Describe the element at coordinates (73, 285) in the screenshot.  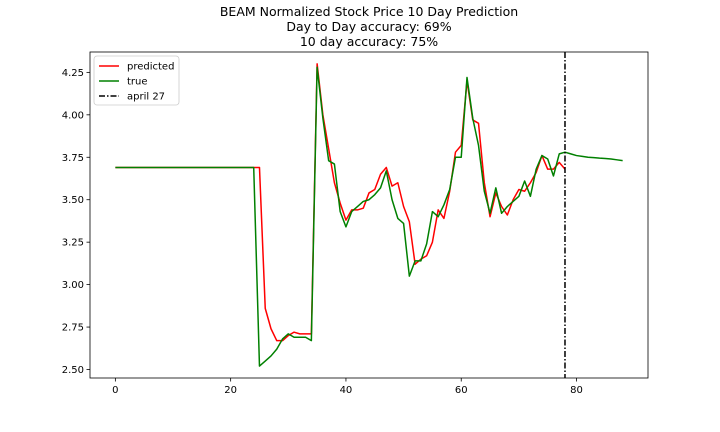
I see `y-tick-label: 3.00` at that location.